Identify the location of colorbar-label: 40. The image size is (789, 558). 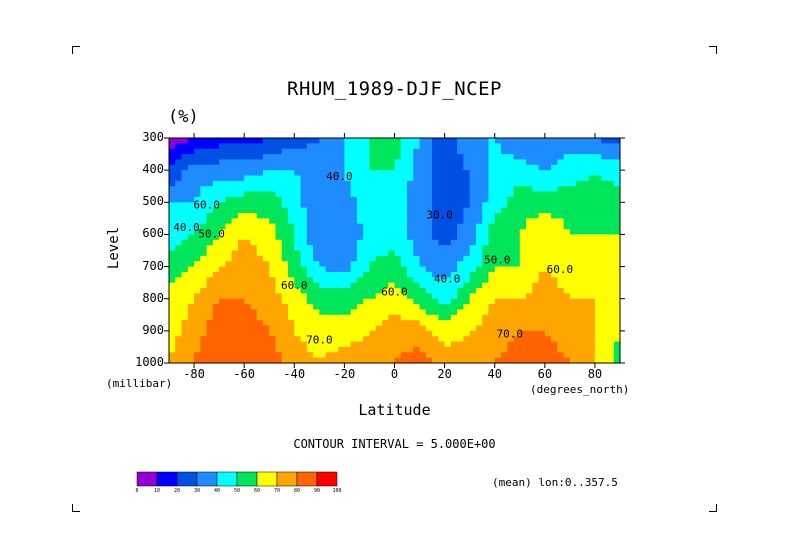
(217, 491).